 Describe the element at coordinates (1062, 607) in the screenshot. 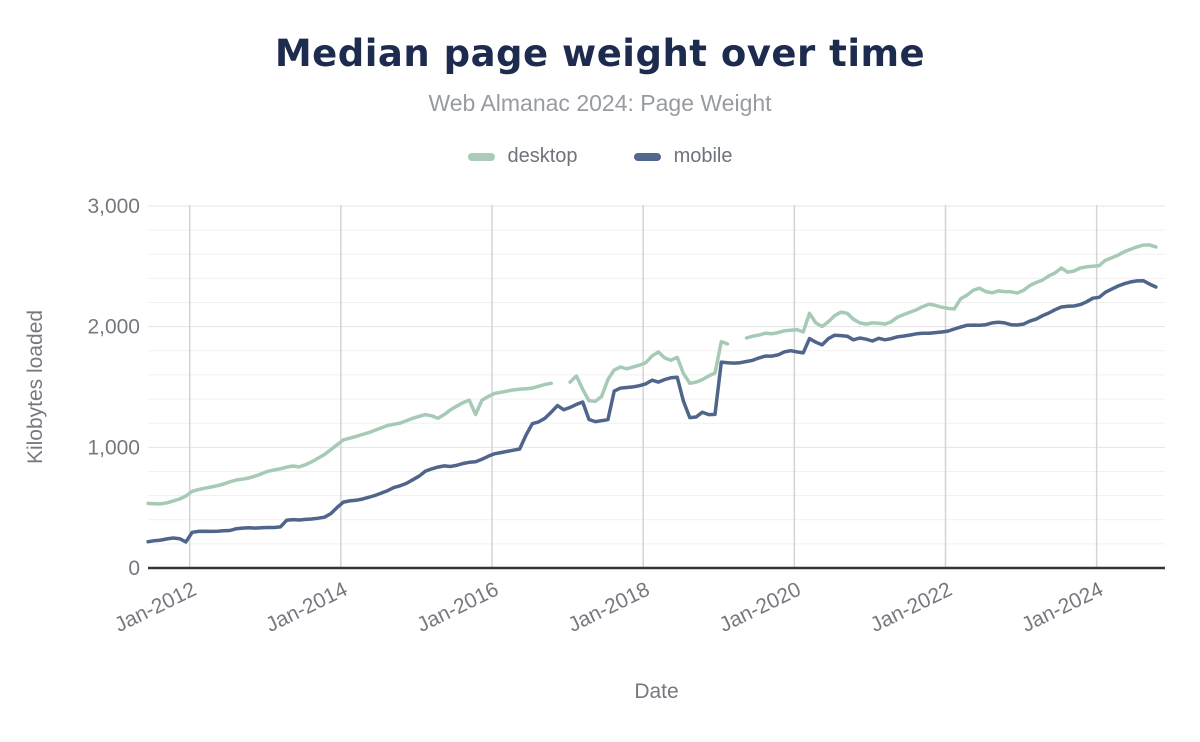

I see `x-tick-label: Jan-2024` at that location.